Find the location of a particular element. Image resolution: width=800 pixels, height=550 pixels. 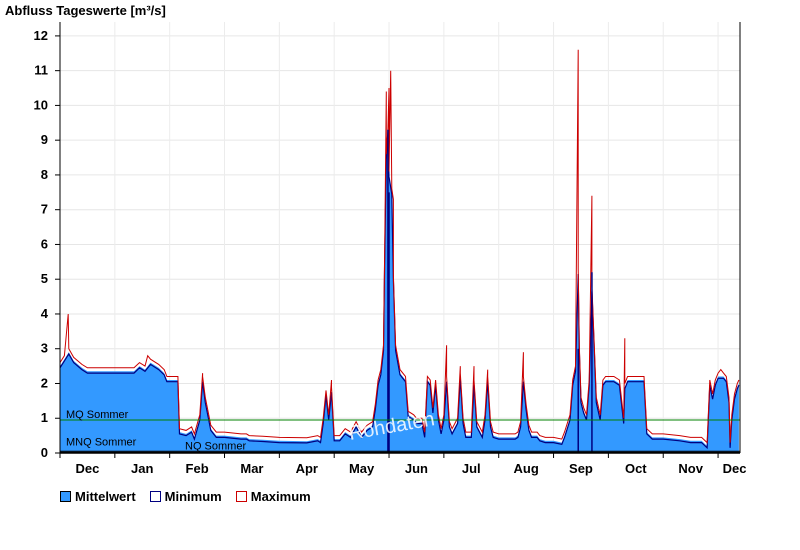

legend: Mittelwert Minimum Maximum is located at coordinates (185, 496).